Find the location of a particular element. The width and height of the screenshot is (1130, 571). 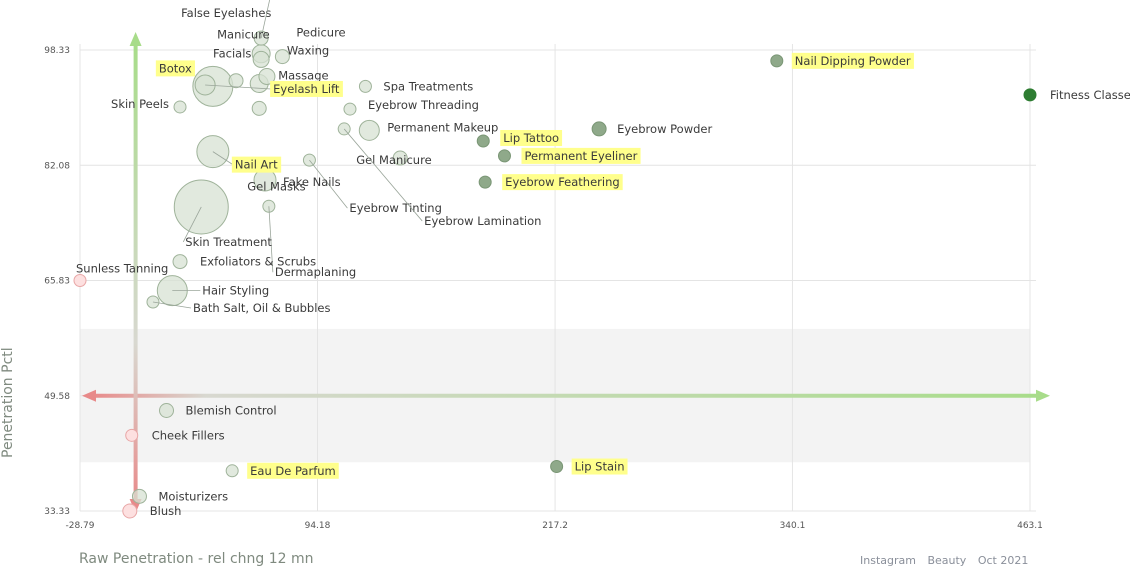

chart-footer: Instagram Beauty Oct 2021 is located at coordinates (948, 560).